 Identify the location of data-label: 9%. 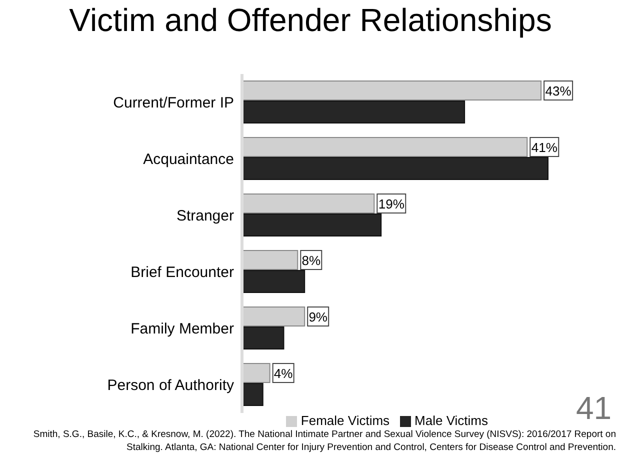
(318, 317).